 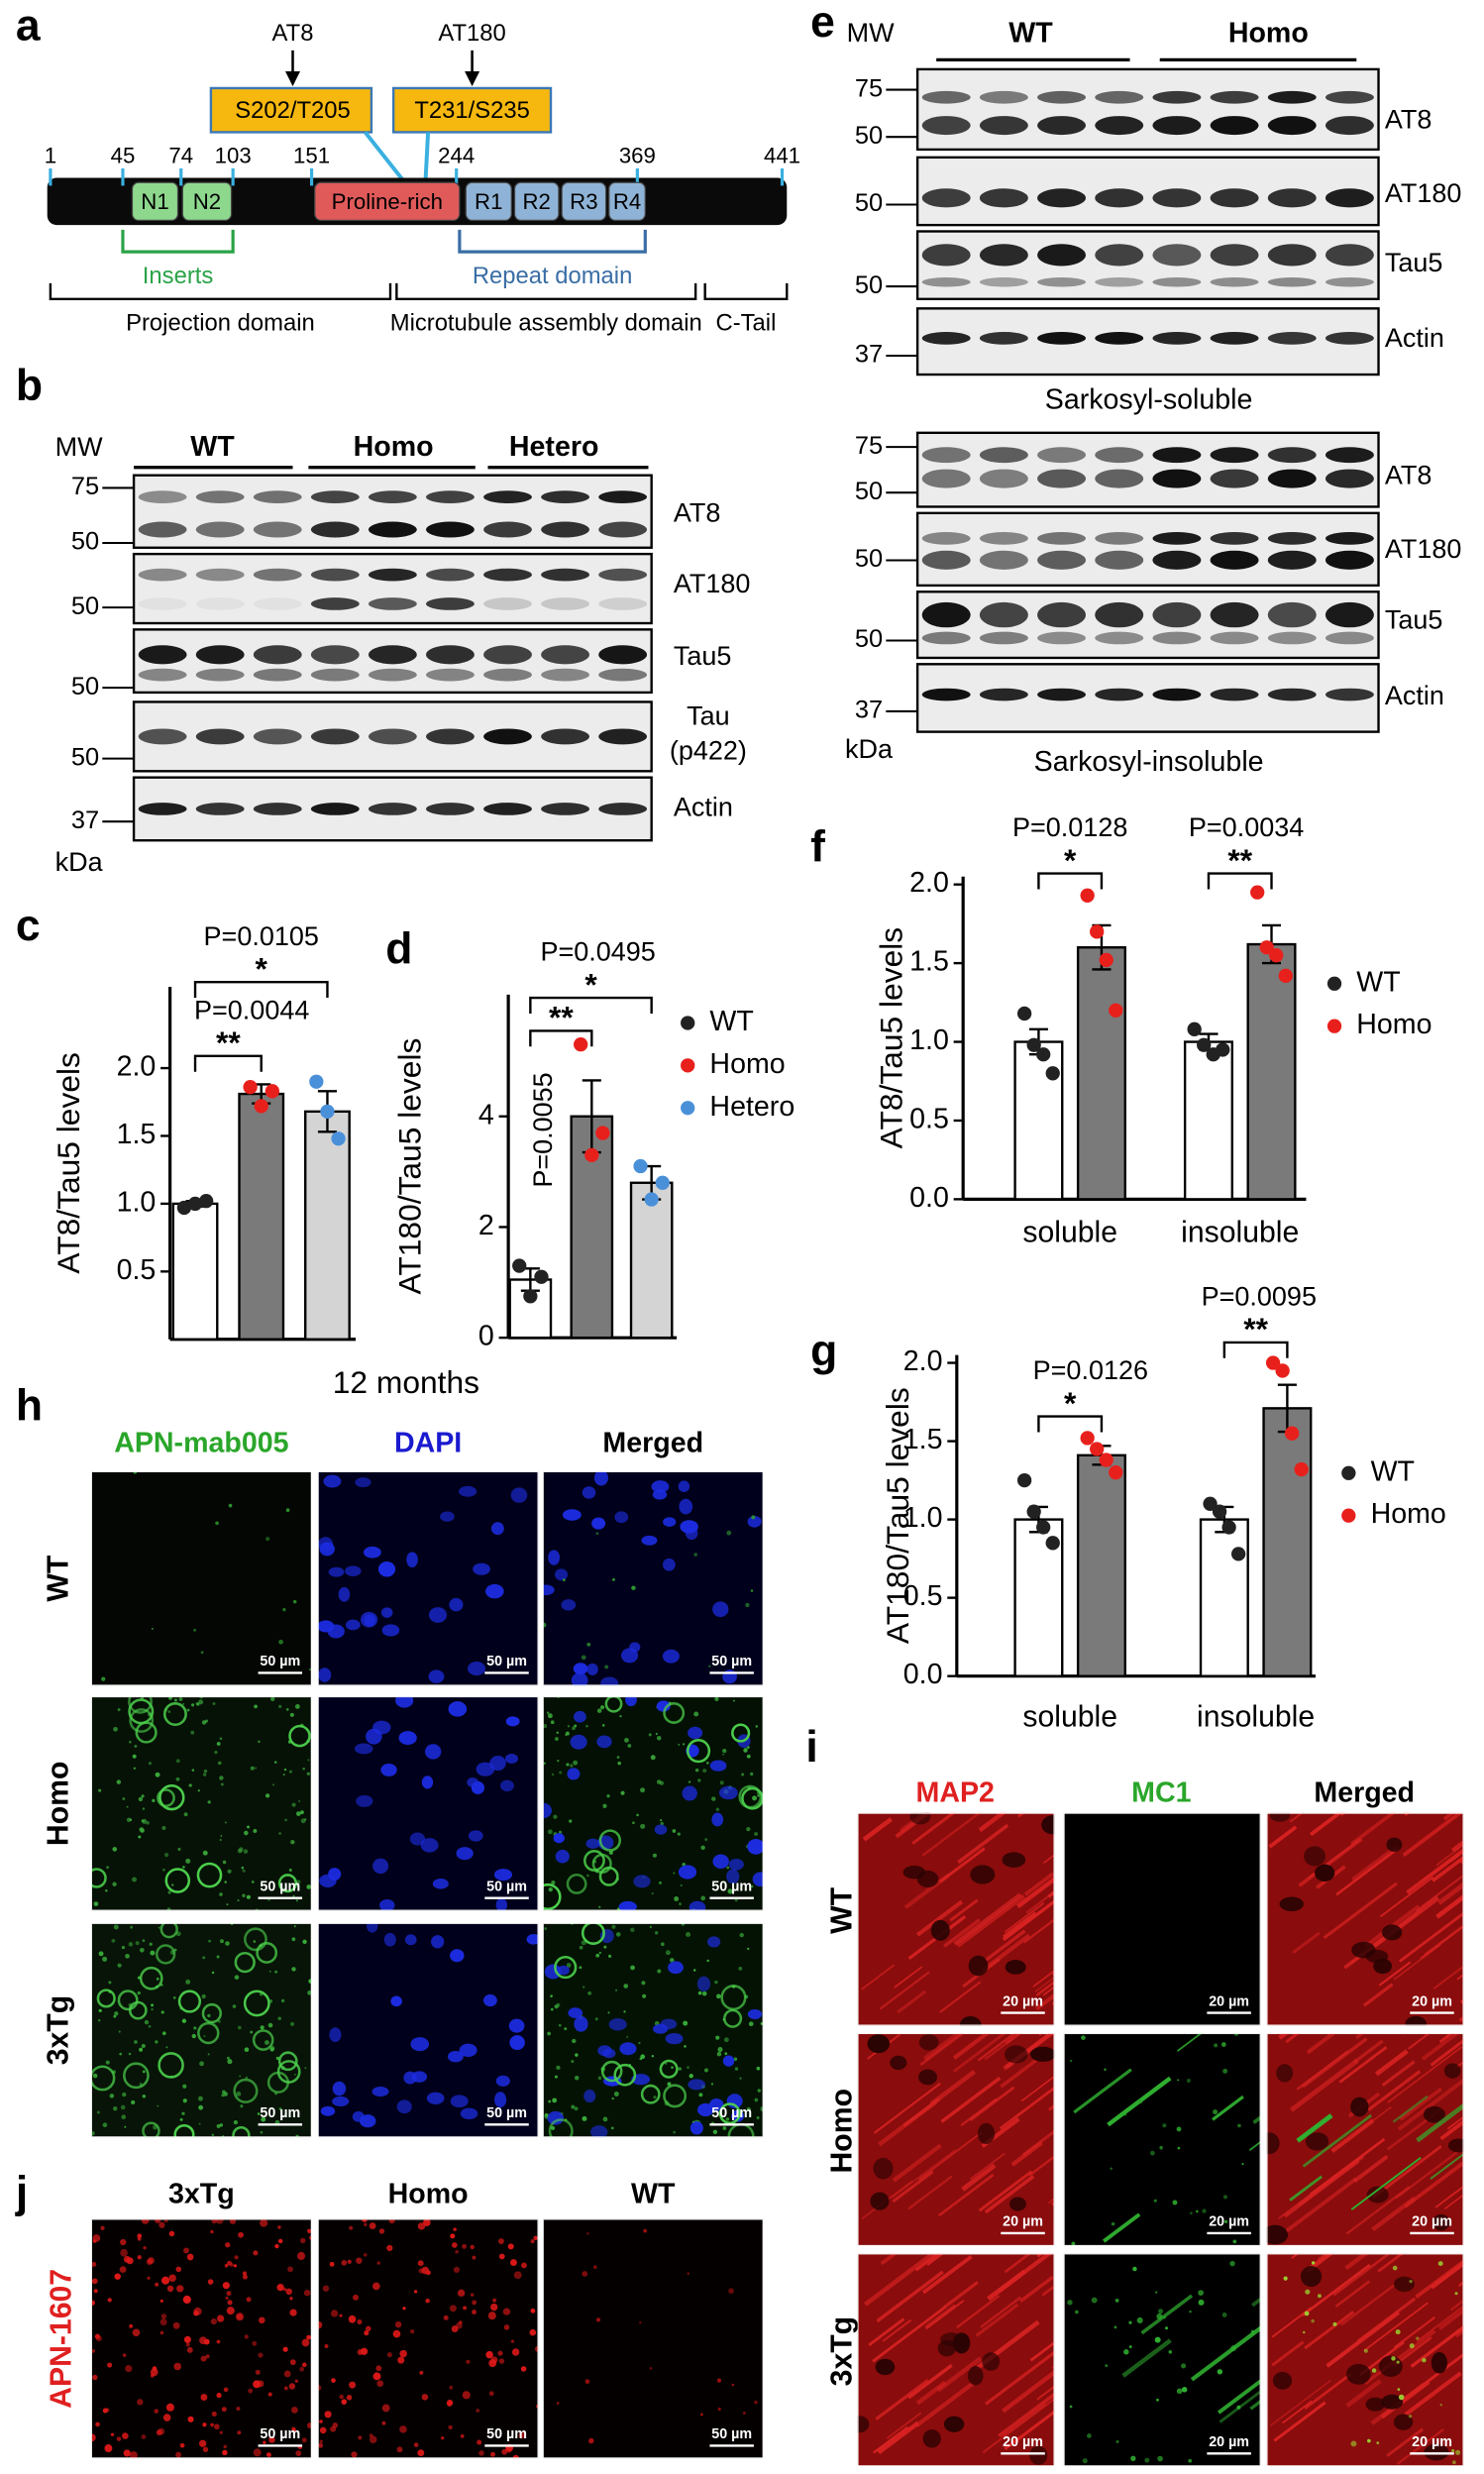 I want to click on chart-caption: 12 months, so click(x=406, y=1382).